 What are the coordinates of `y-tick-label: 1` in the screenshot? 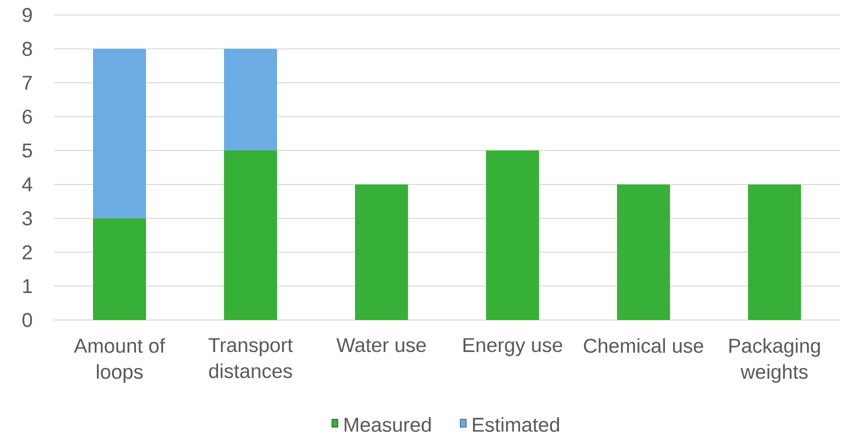 It's located at (27, 286).